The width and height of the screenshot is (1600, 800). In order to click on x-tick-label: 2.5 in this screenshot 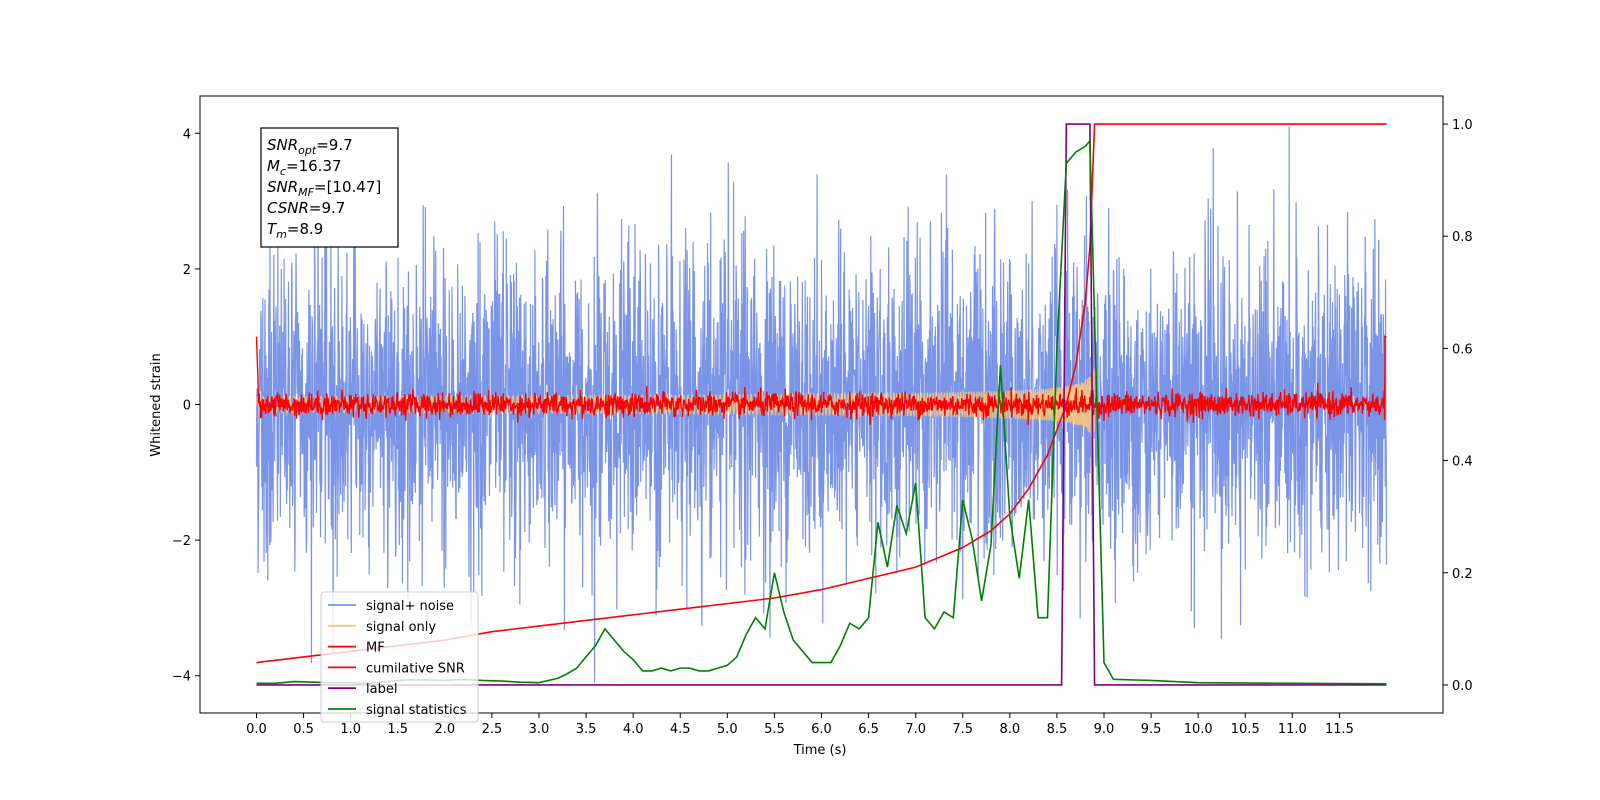, I will do `click(492, 729)`.